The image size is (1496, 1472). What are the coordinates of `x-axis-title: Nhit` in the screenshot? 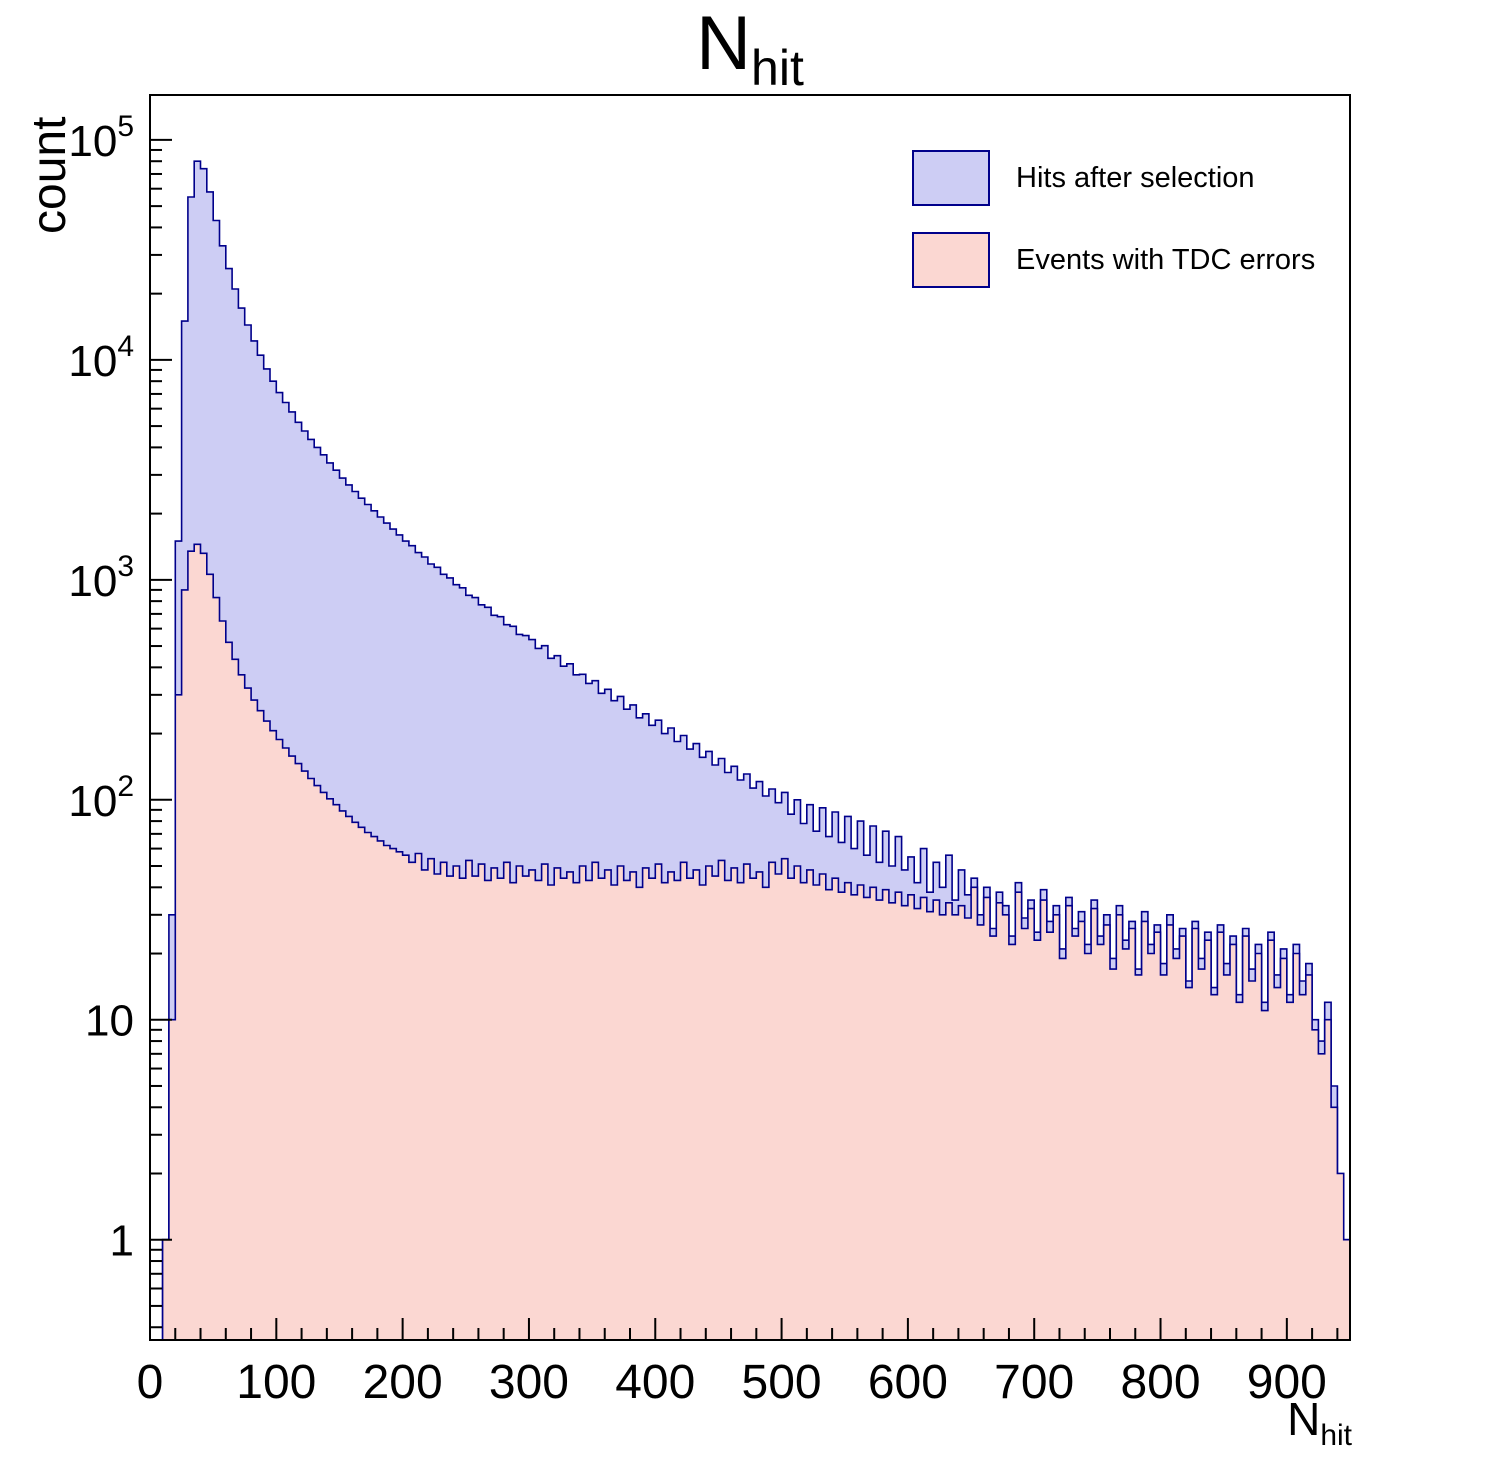 It's located at (1226, 1422).